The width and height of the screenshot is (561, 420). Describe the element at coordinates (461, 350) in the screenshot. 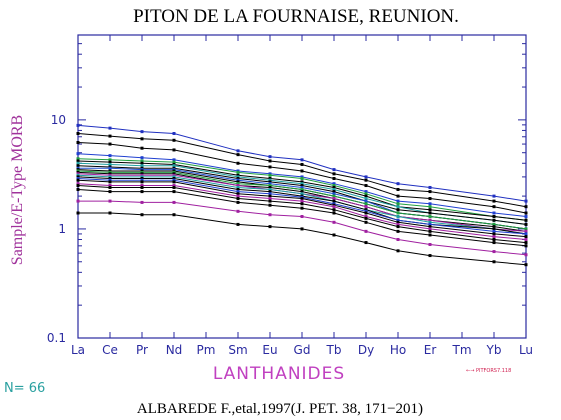

I see `x-tick-label: Tm` at that location.